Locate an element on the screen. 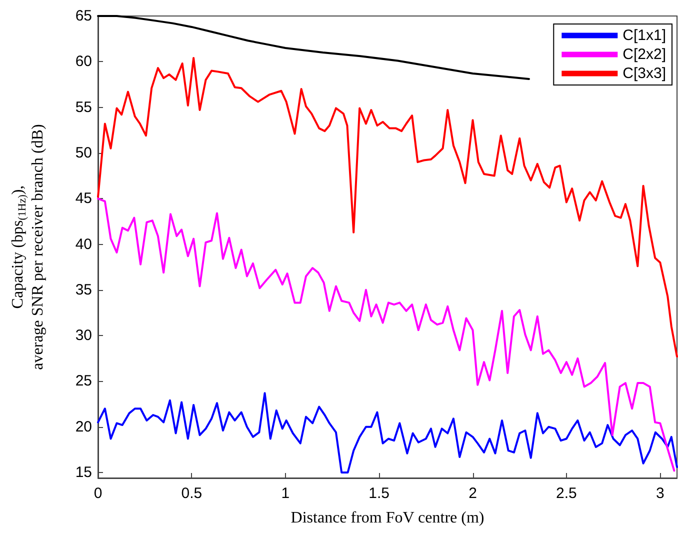 The width and height of the screenshot is (678, 538). x-tick-label: 2 is located at coordinates (472, 493).